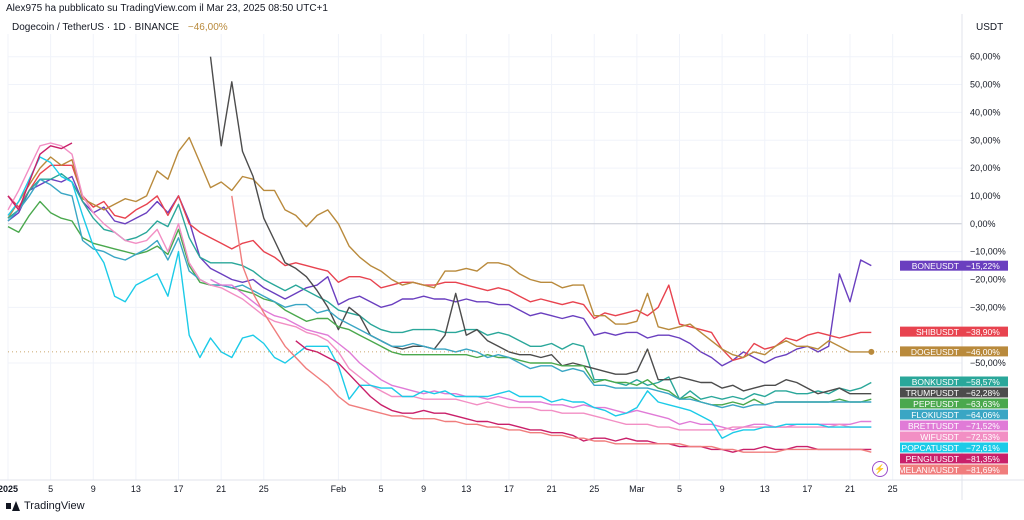 The image size is (1024, 520). I want to click on series-name-popcatusdt: POPCATUSDT, so click(930, 448).